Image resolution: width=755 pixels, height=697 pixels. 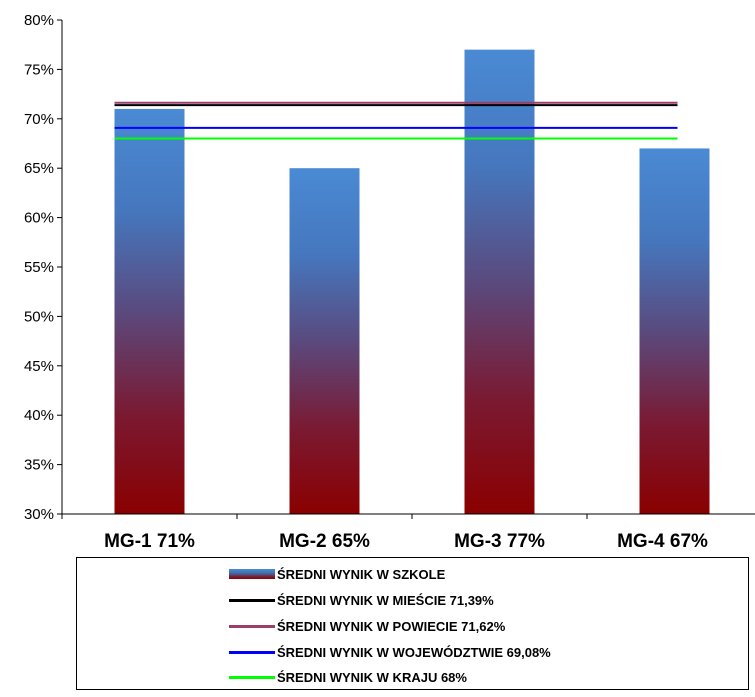 I want to click on legend-swatch-szkole, so click(x=252, y=574).